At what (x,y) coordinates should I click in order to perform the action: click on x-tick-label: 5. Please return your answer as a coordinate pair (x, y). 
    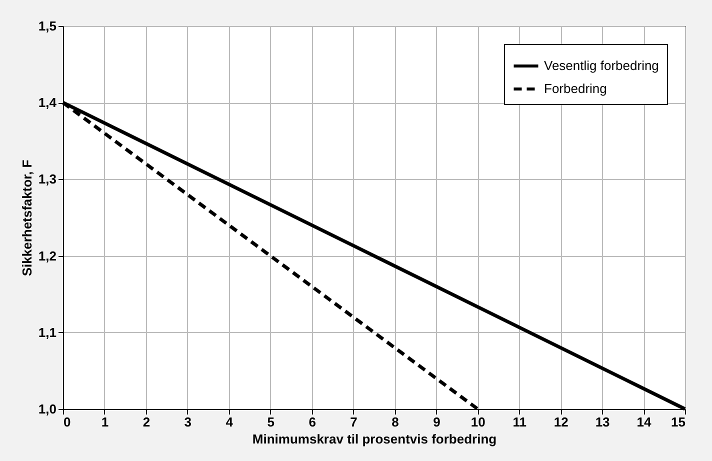
    Looking at the image, I should click on (270, 422).